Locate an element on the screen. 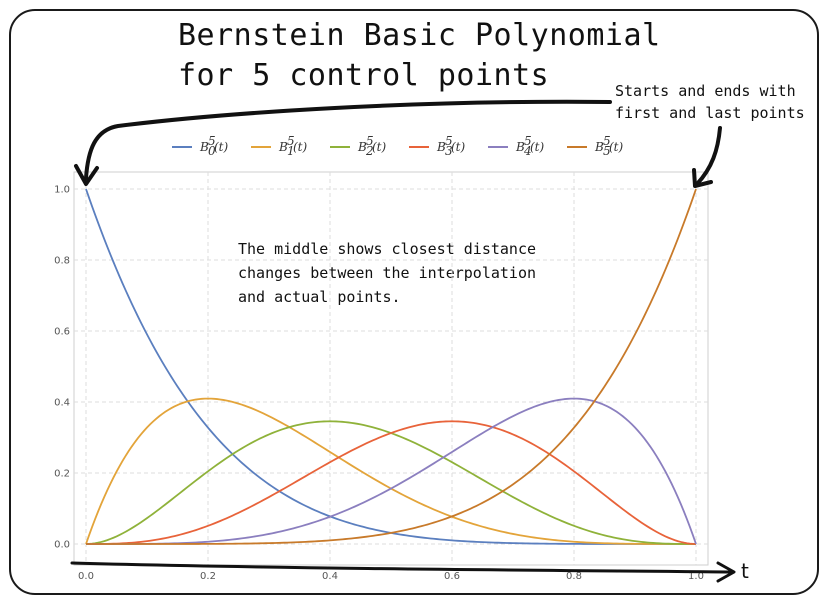 The width and height of the screenshot is (830, 607). legend-entry-b5: B 55(t) is located at coordinates (595, 146).